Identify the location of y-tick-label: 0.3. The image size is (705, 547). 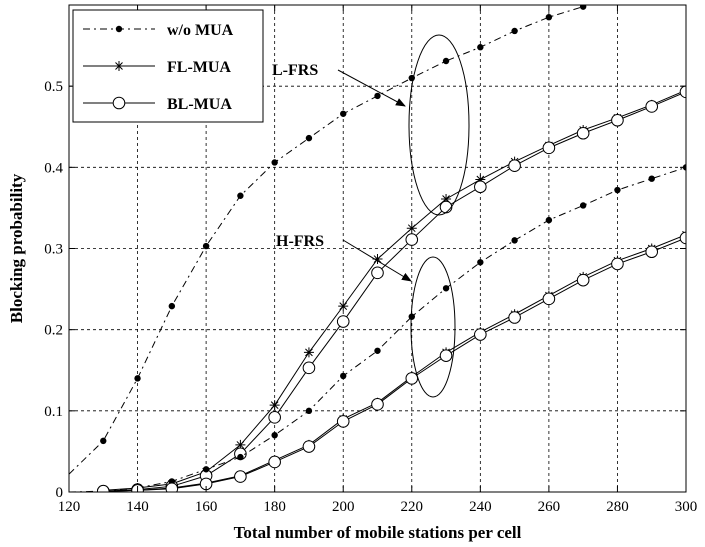
(53, 250).